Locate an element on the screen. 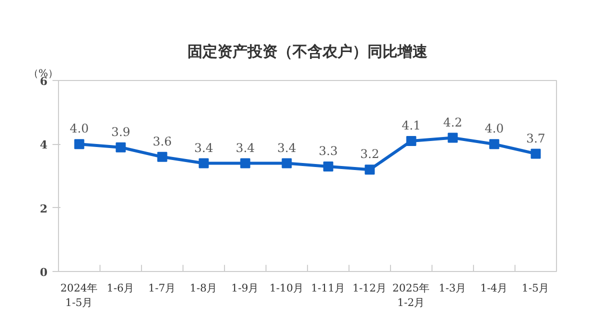 This screenshot has width=601, height=331. data-label: 4.2 is located at coordinates (452, 122).